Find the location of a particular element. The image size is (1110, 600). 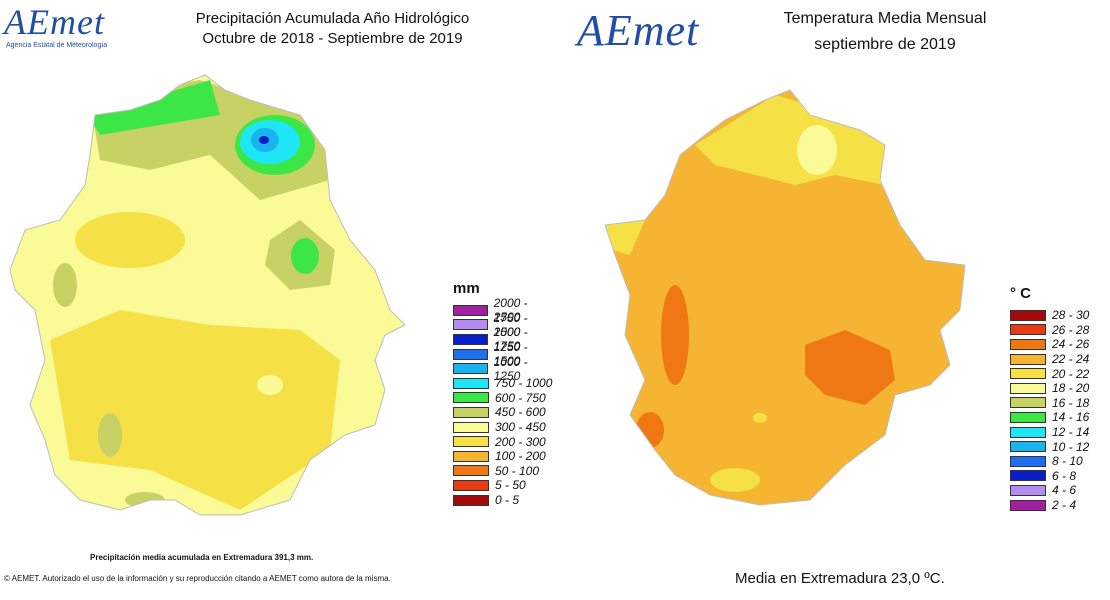

precip-legend-item: 1000 - 1250 is located at coordinates (504, 369).